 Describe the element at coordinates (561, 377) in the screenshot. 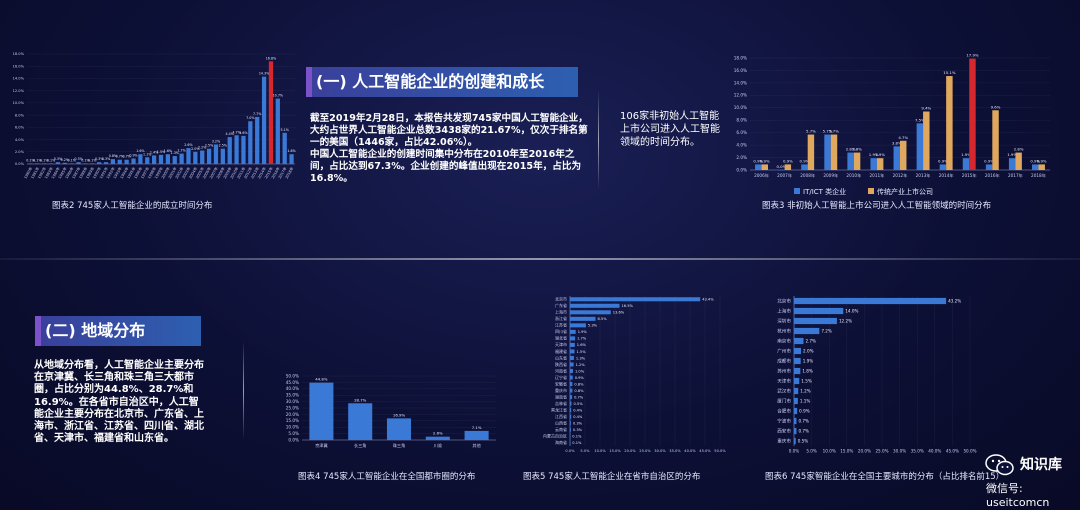

I see `y-tick-label: 辽宁省` at that location.